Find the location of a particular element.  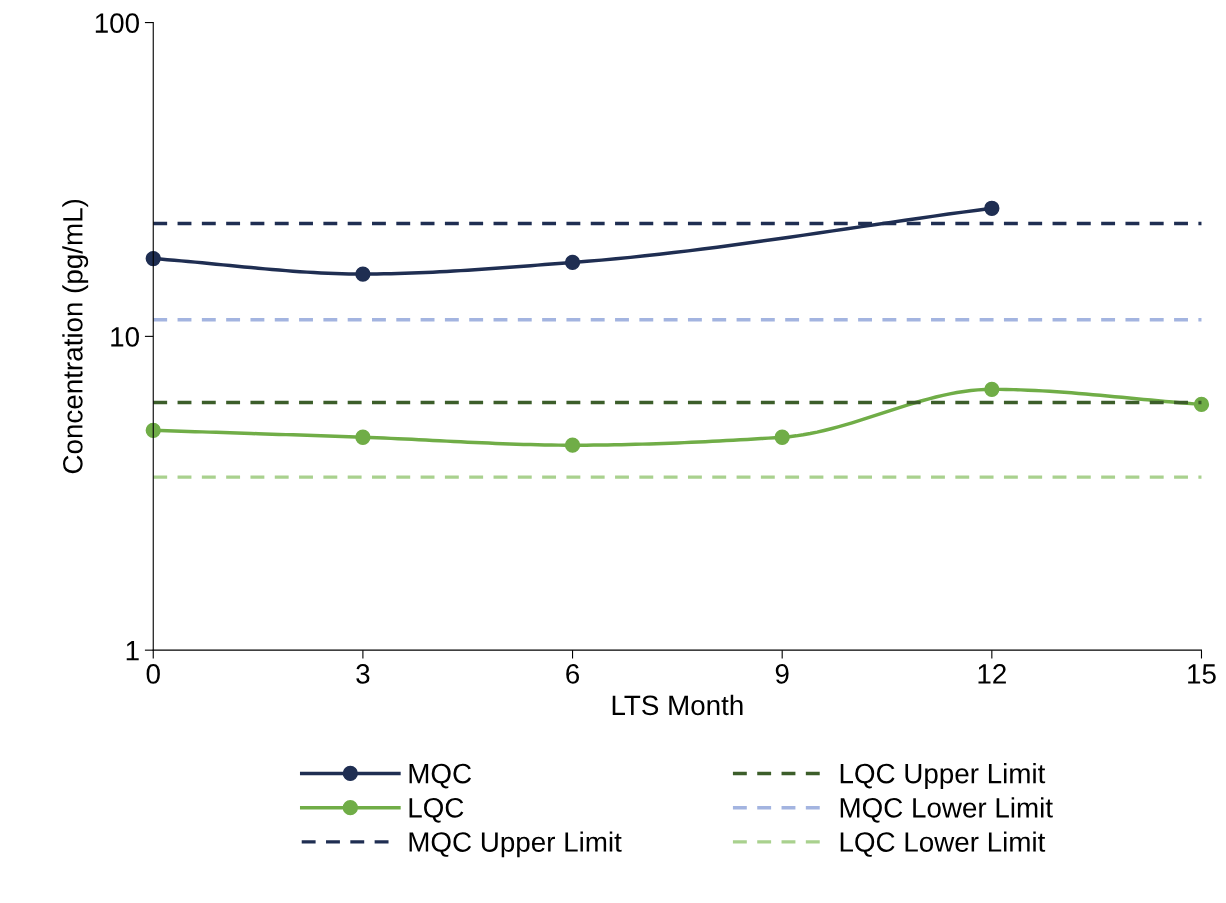

legend-label: LQC is located at coordinates (436, 810).